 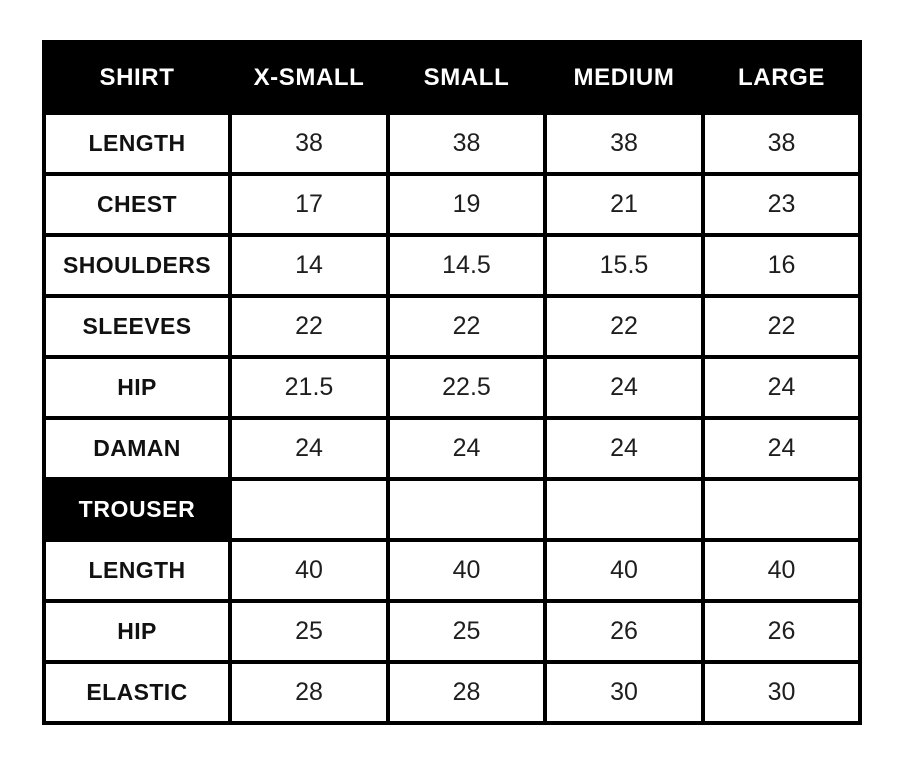 What do you see at coordinates (624, 204) in the screenshot?
I see `value-cell: 21` at bounding box center [624, 204].